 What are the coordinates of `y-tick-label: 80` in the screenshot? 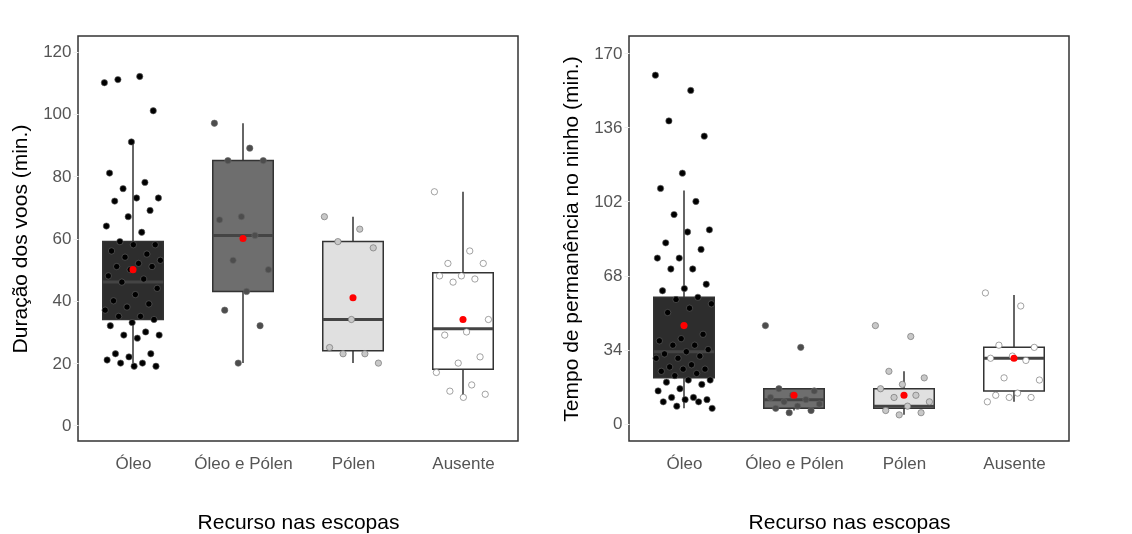 It's located at (62, 176).